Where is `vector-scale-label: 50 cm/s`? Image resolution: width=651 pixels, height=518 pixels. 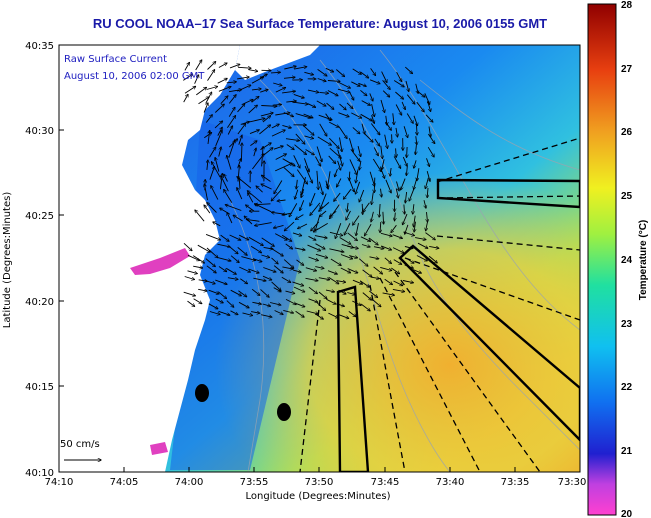
vector-scale-label: 50 cm/s is located at coordinates (80, 444).